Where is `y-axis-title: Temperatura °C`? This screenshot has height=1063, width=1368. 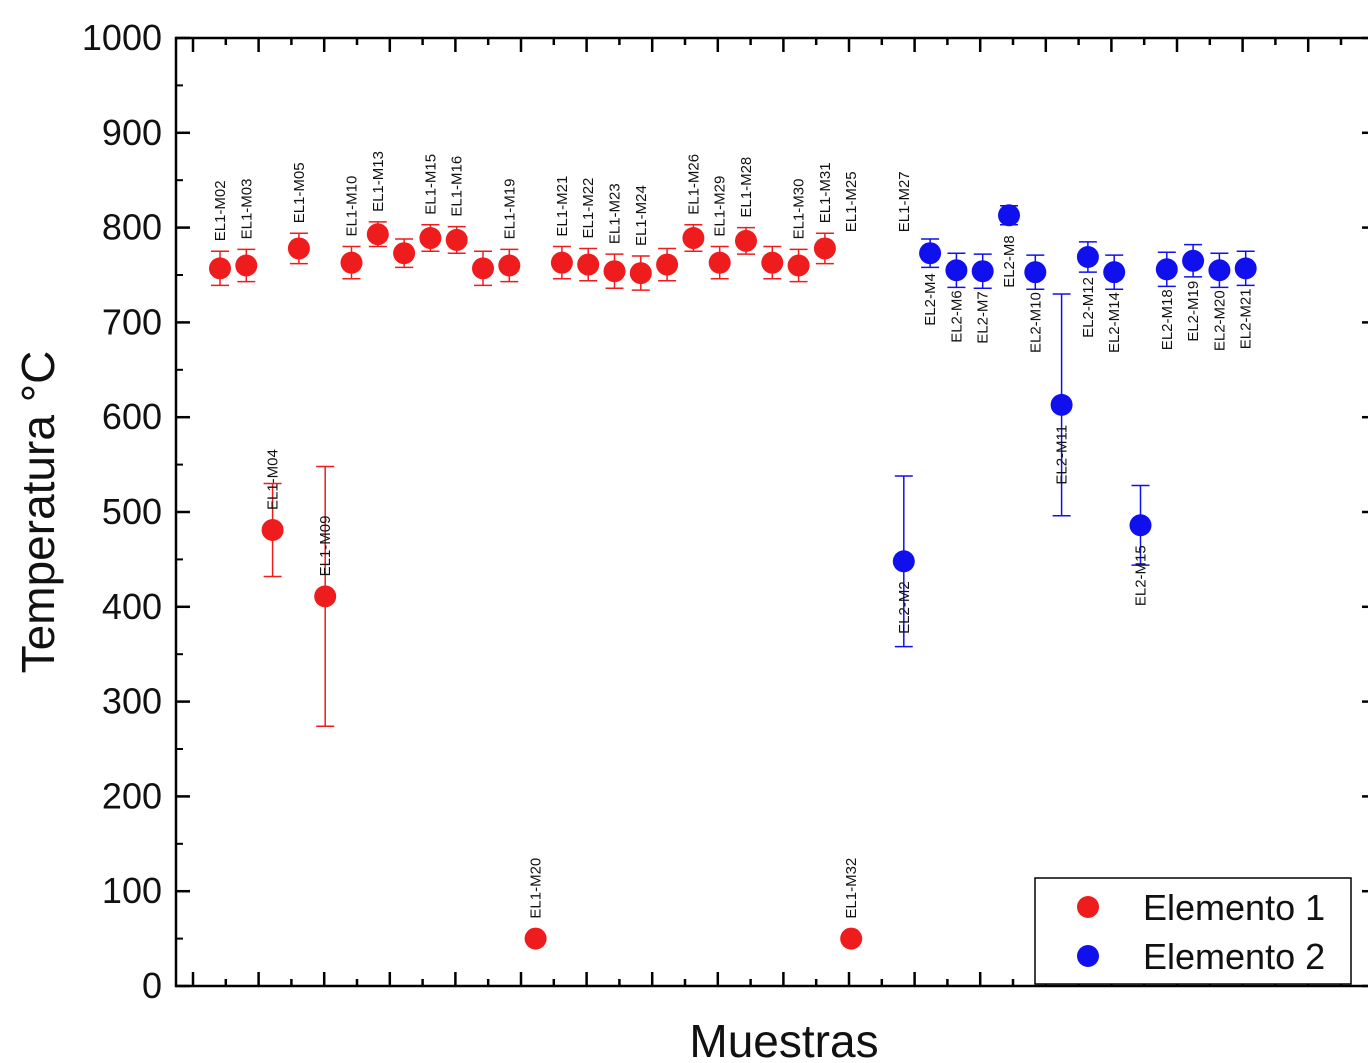
y-axis-title: Temperatura °C is located at coordinates (38, 512).